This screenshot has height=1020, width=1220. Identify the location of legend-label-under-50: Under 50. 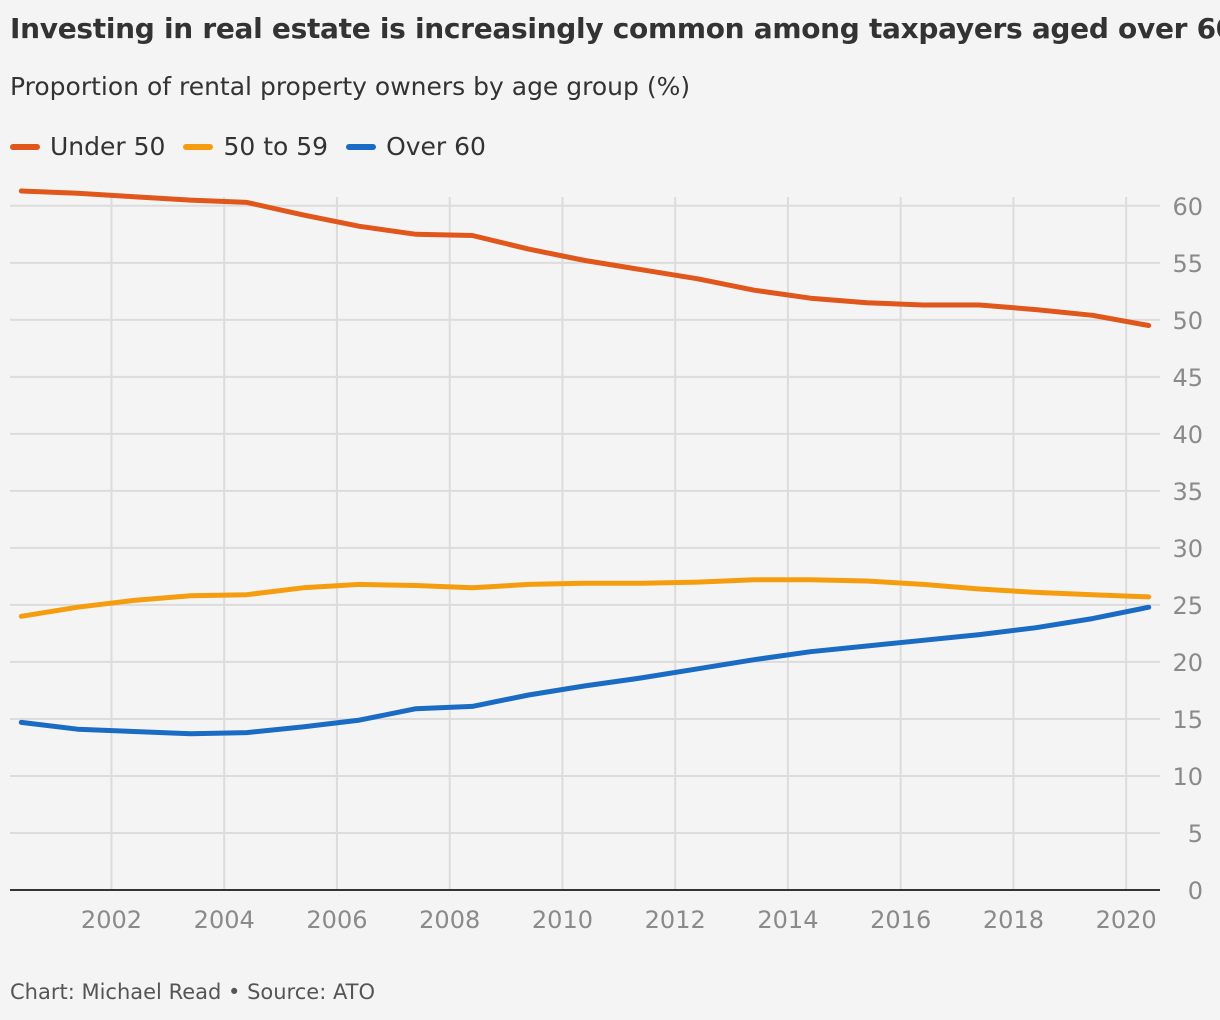
(108, 146).